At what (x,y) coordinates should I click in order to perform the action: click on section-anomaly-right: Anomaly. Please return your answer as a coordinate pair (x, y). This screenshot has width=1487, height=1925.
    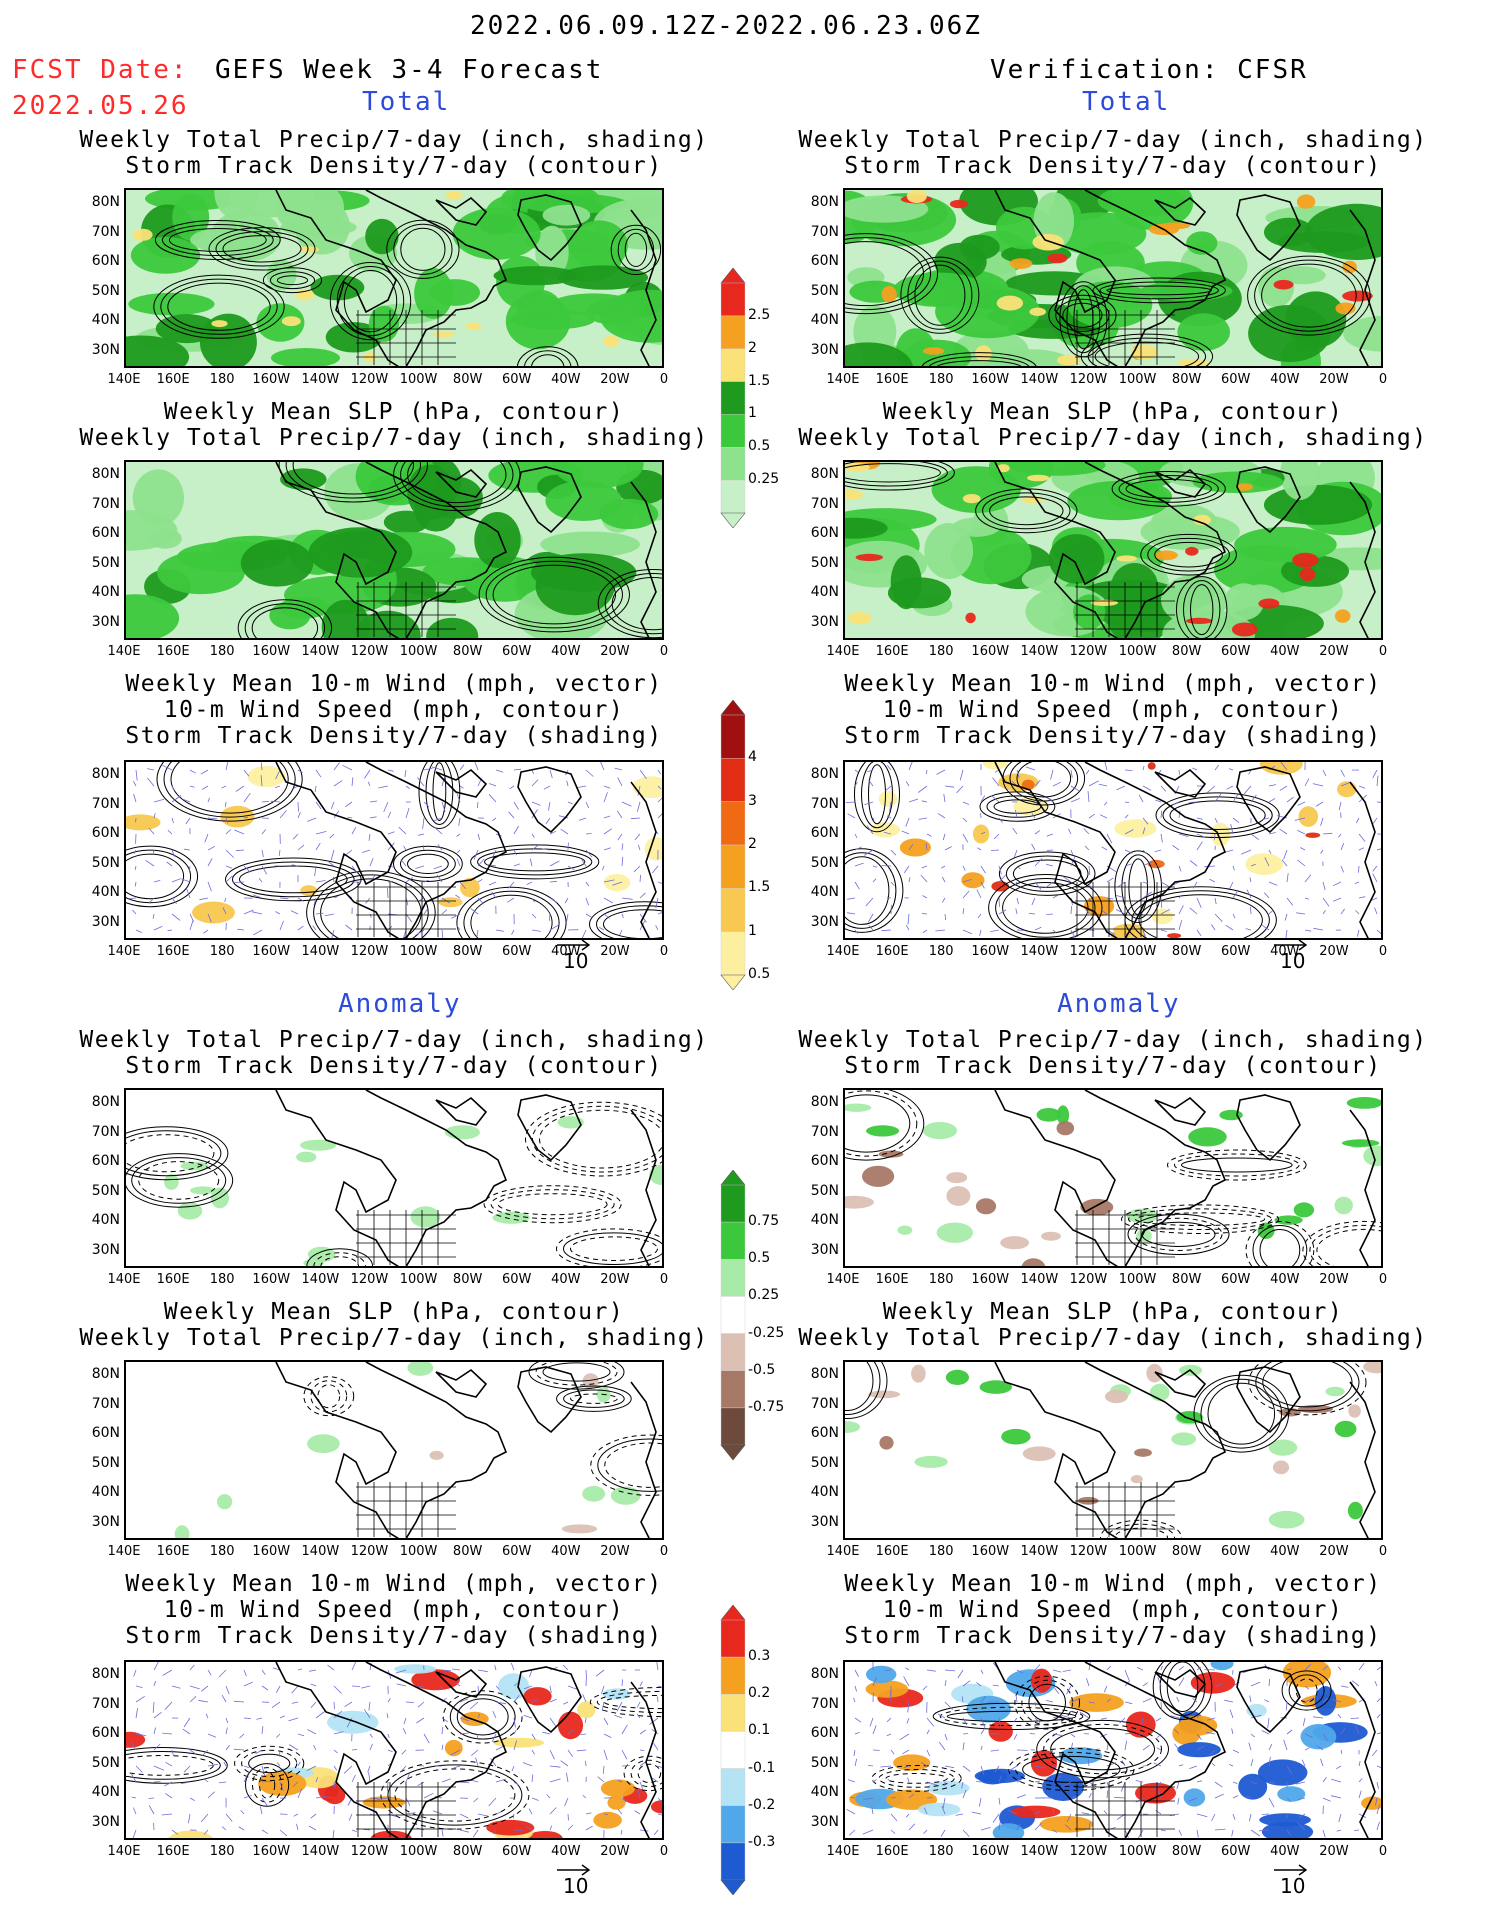
    Looking at the image, I should click on (1119, 1004).